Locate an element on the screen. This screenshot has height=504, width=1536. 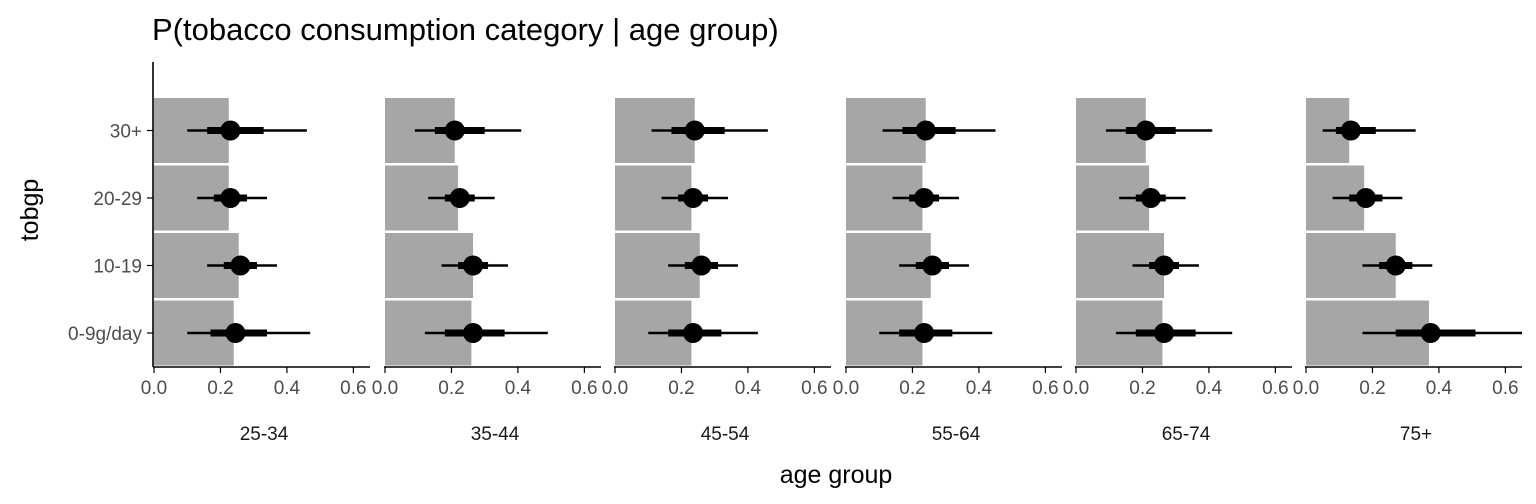
y-axis: 0-9g/day 10-19 20-29 30+ is located at coordinates (111, 214).